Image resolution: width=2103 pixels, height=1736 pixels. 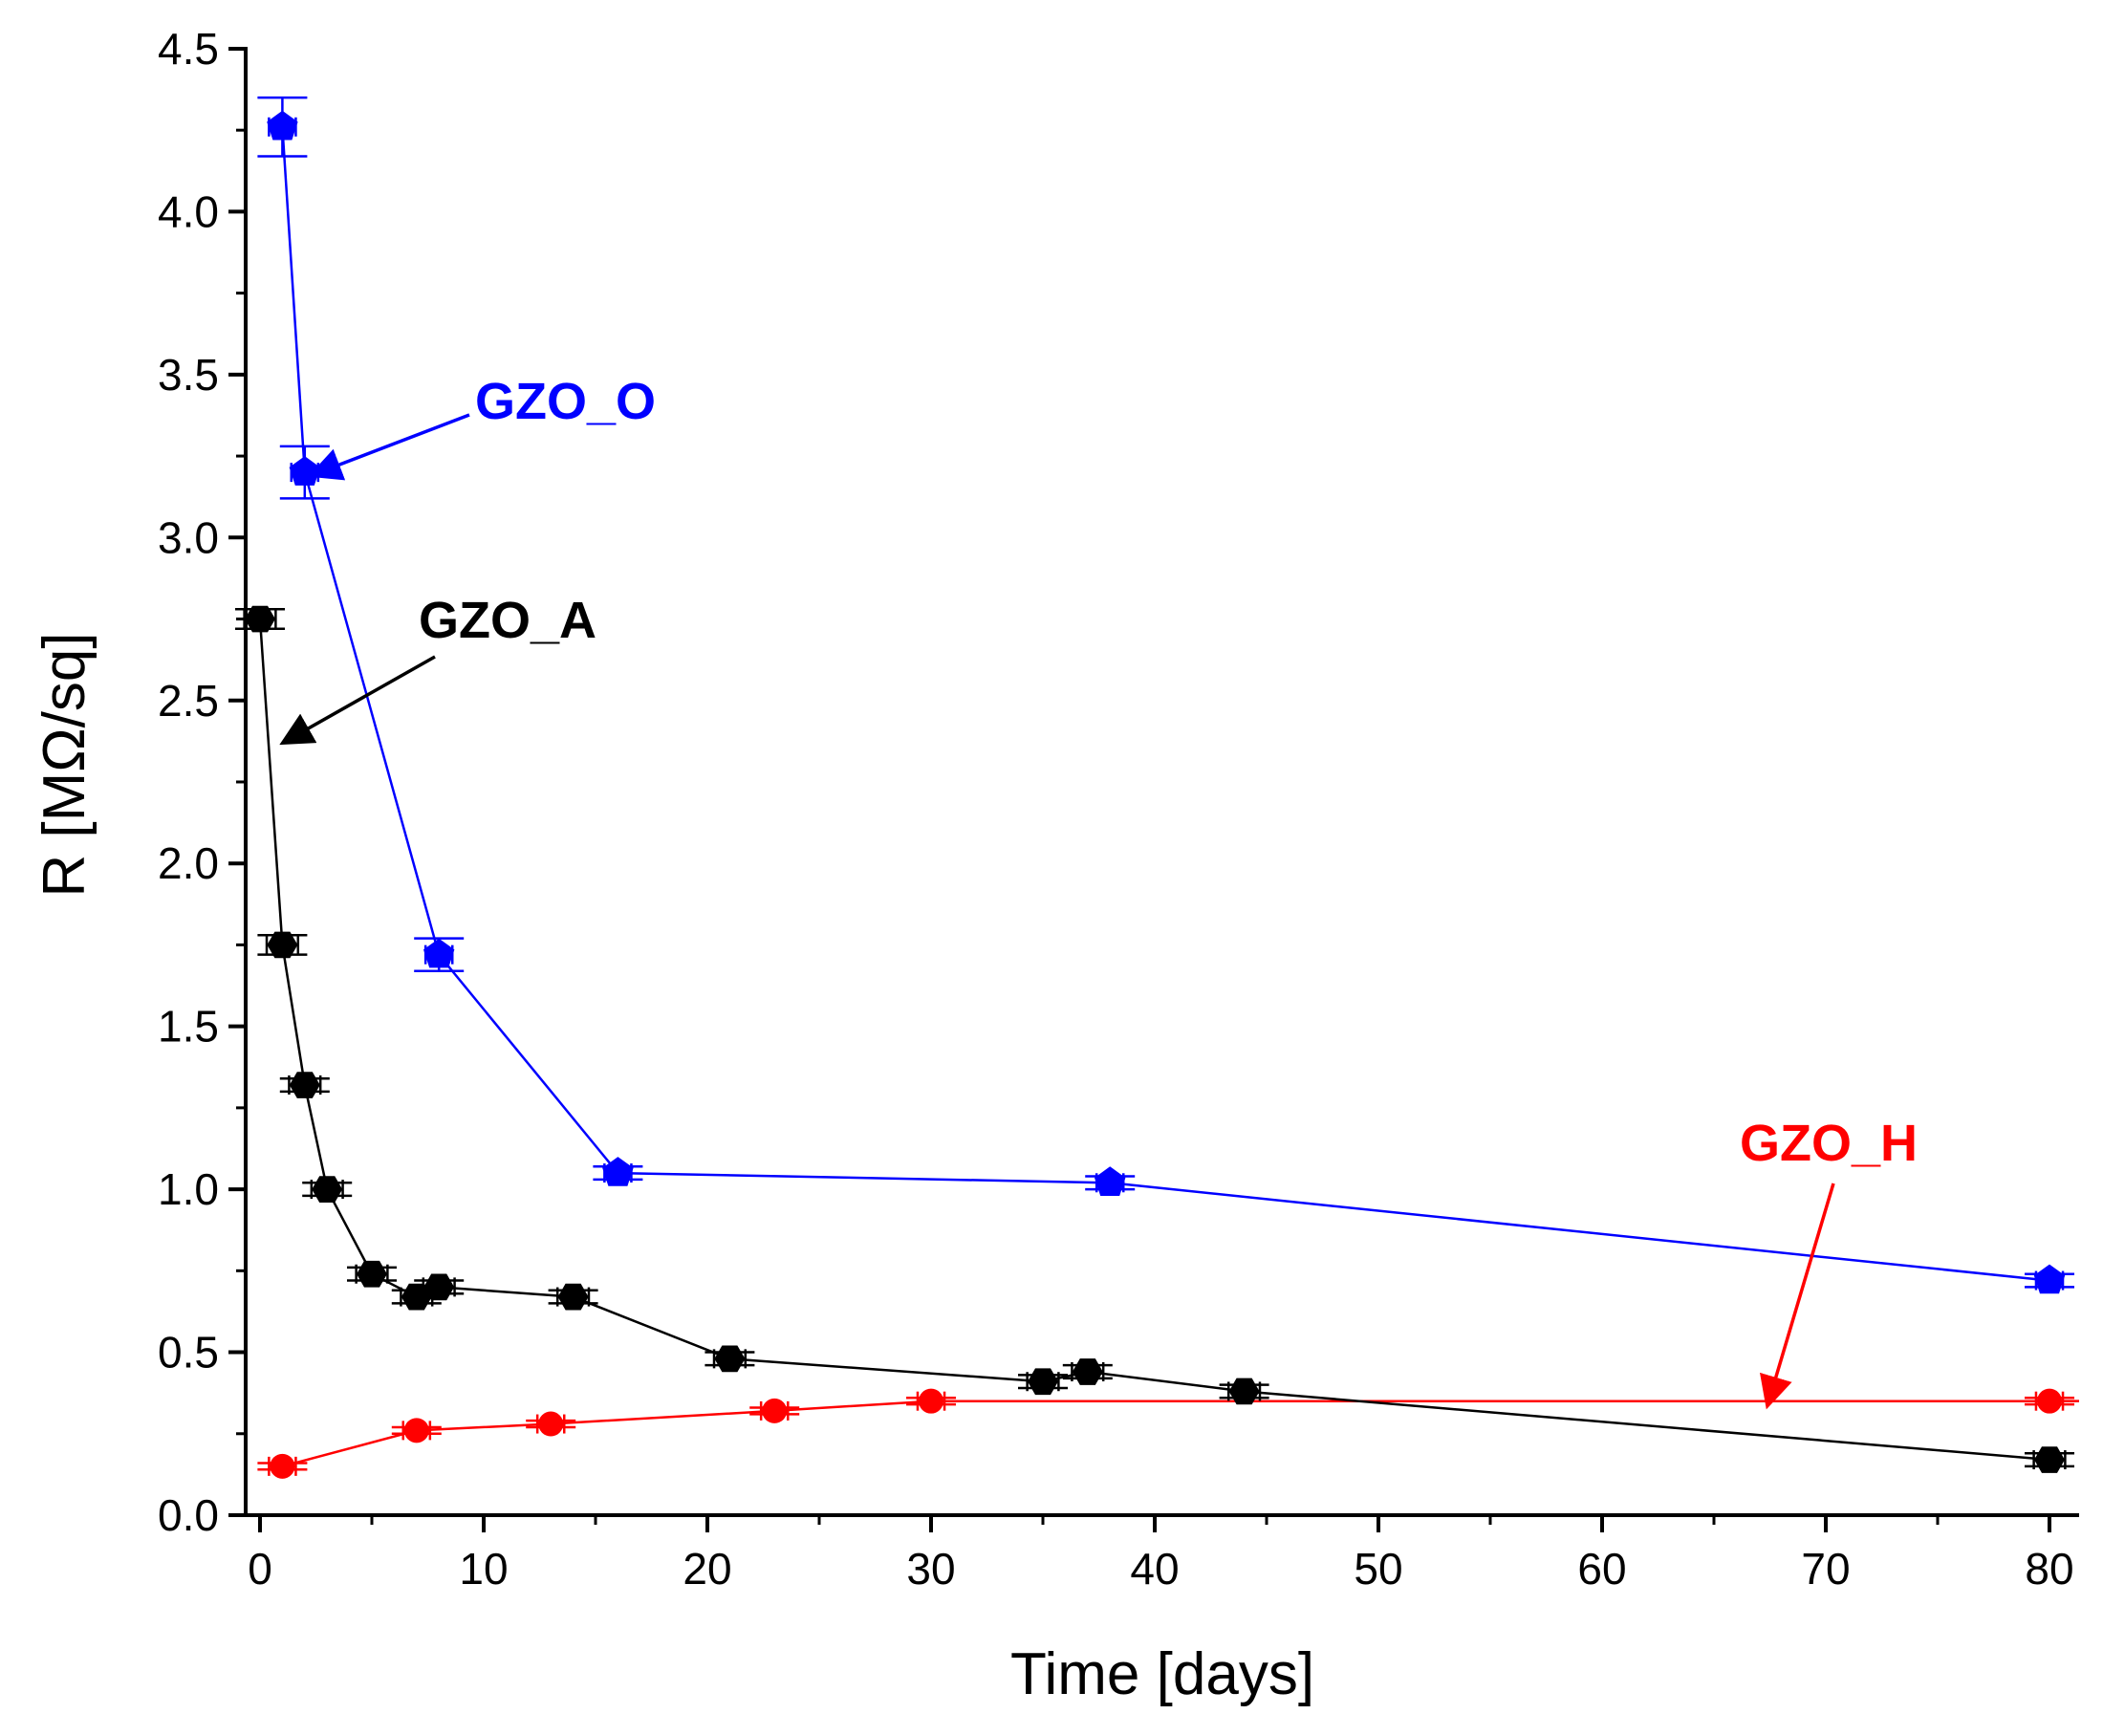 I want to click on x-tick-label: 80, so click(x=2049, y=1569).